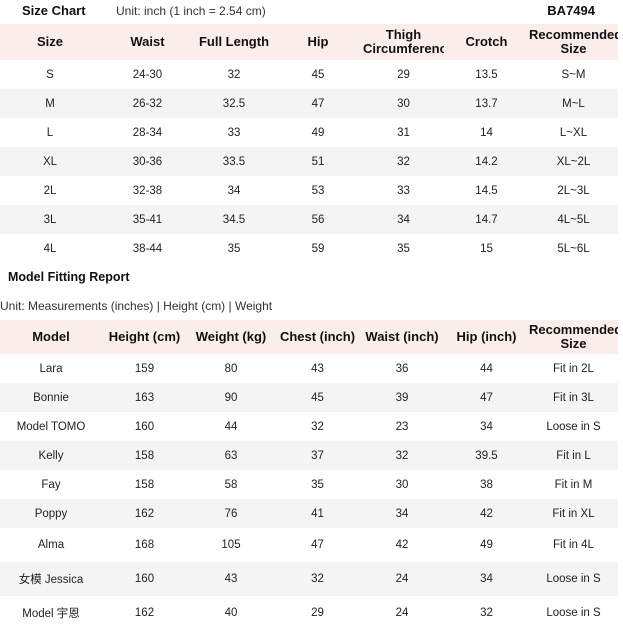 The width and height of the screenshot is (623, 637). I want to click on size-chart-cell: 2L~3L, so click(573, 190).